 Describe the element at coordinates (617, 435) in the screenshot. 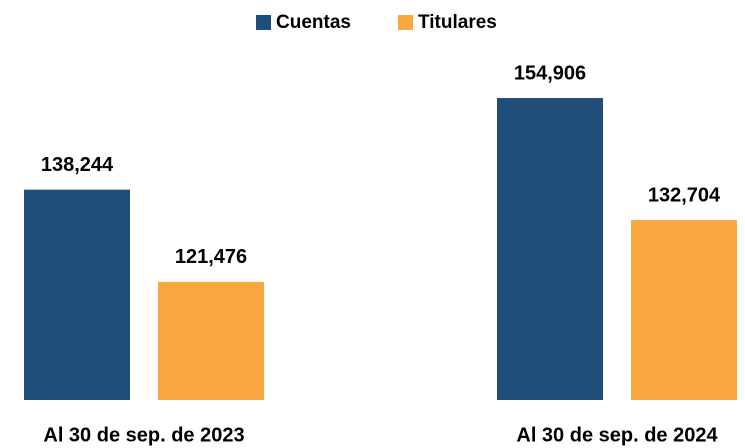

I see `x-tick-label: Al 30 de sep. de 2024` at that location.